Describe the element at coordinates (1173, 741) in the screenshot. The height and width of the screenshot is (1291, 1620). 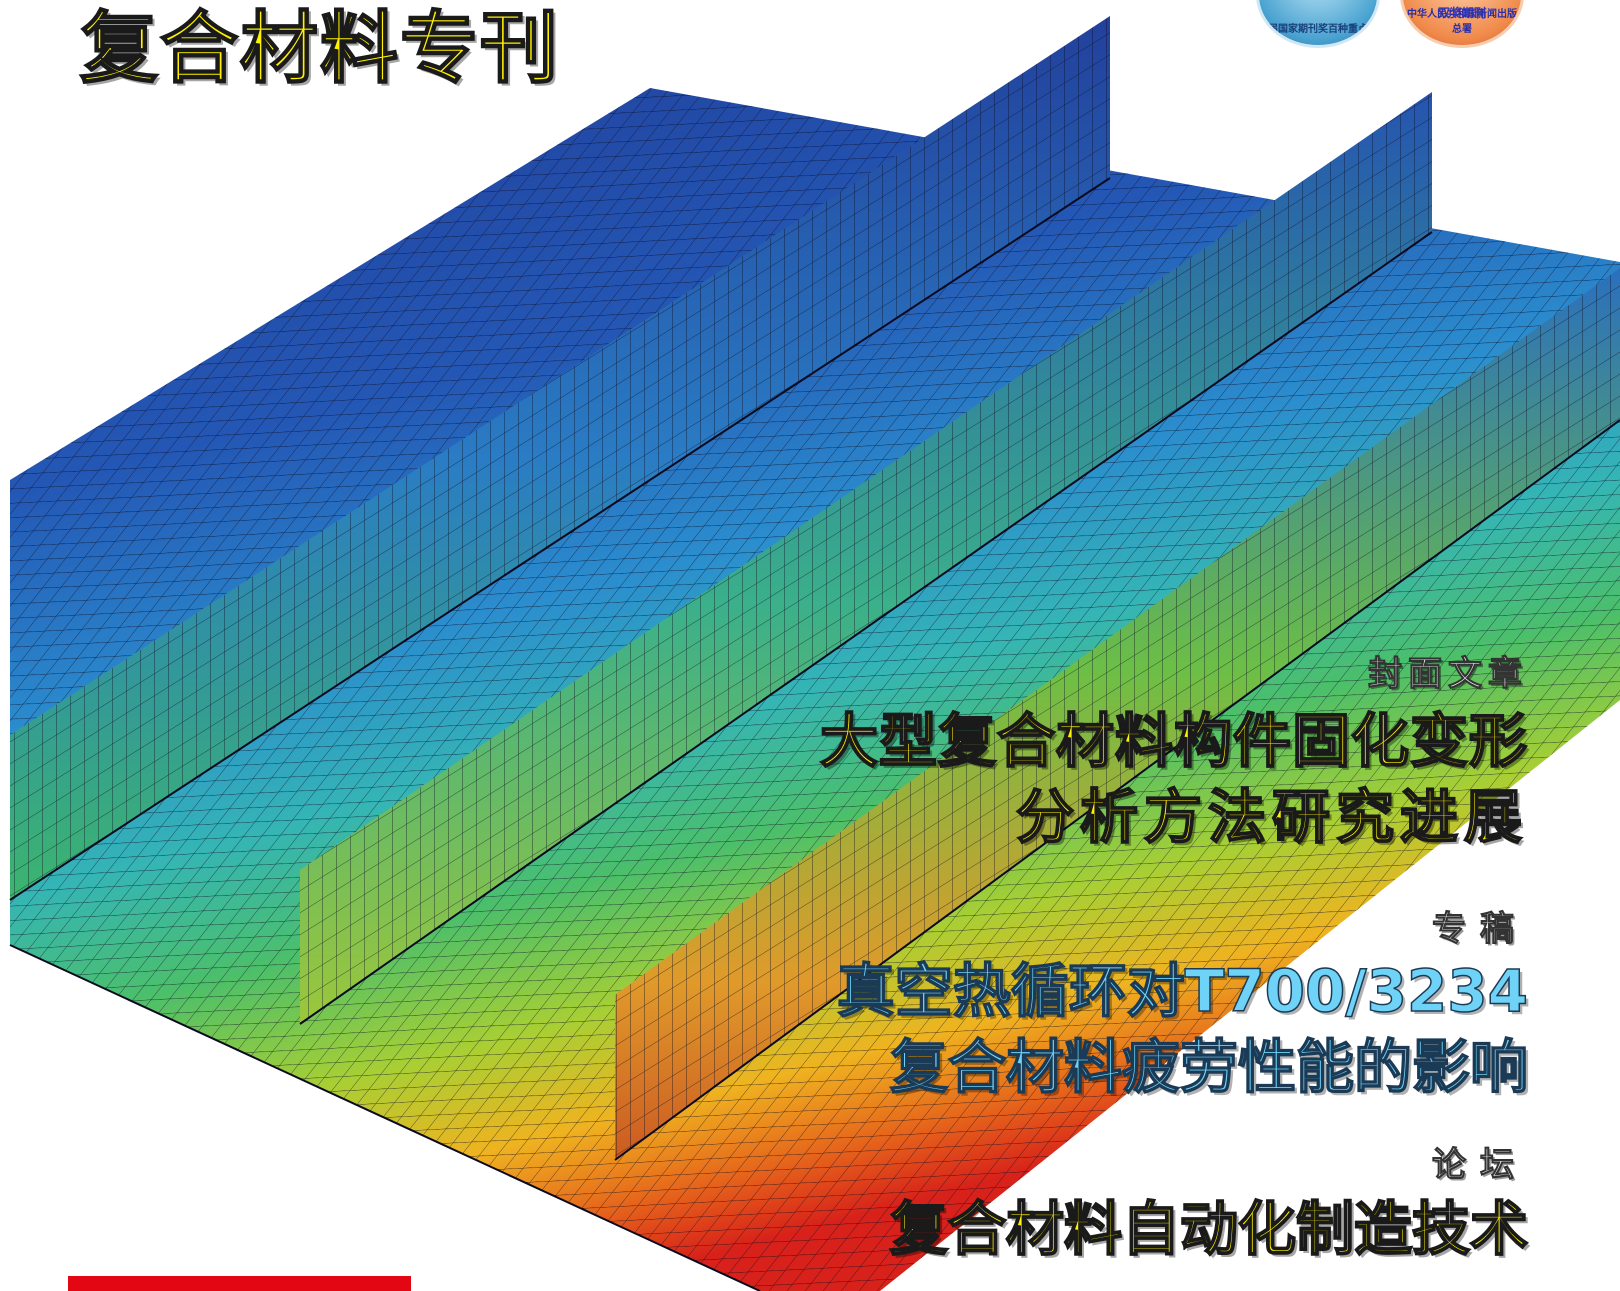
I see `cover-article-title-line1: 大型复合材料构件固化变形` at that location.